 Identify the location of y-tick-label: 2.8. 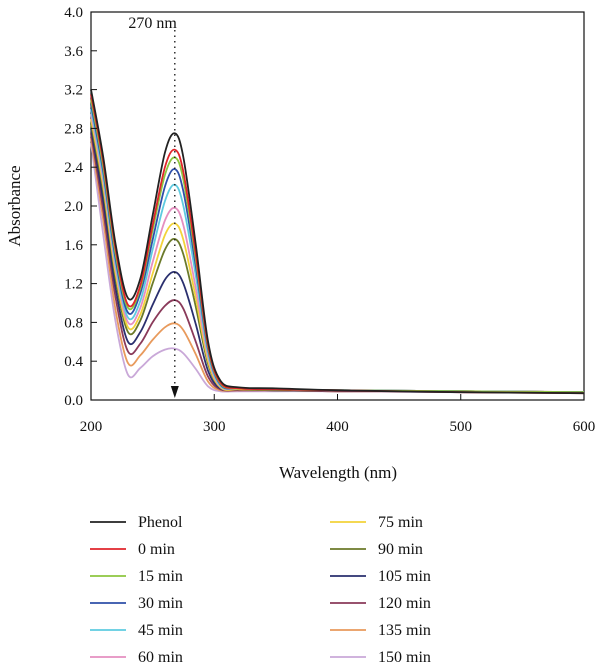
(73, 129).